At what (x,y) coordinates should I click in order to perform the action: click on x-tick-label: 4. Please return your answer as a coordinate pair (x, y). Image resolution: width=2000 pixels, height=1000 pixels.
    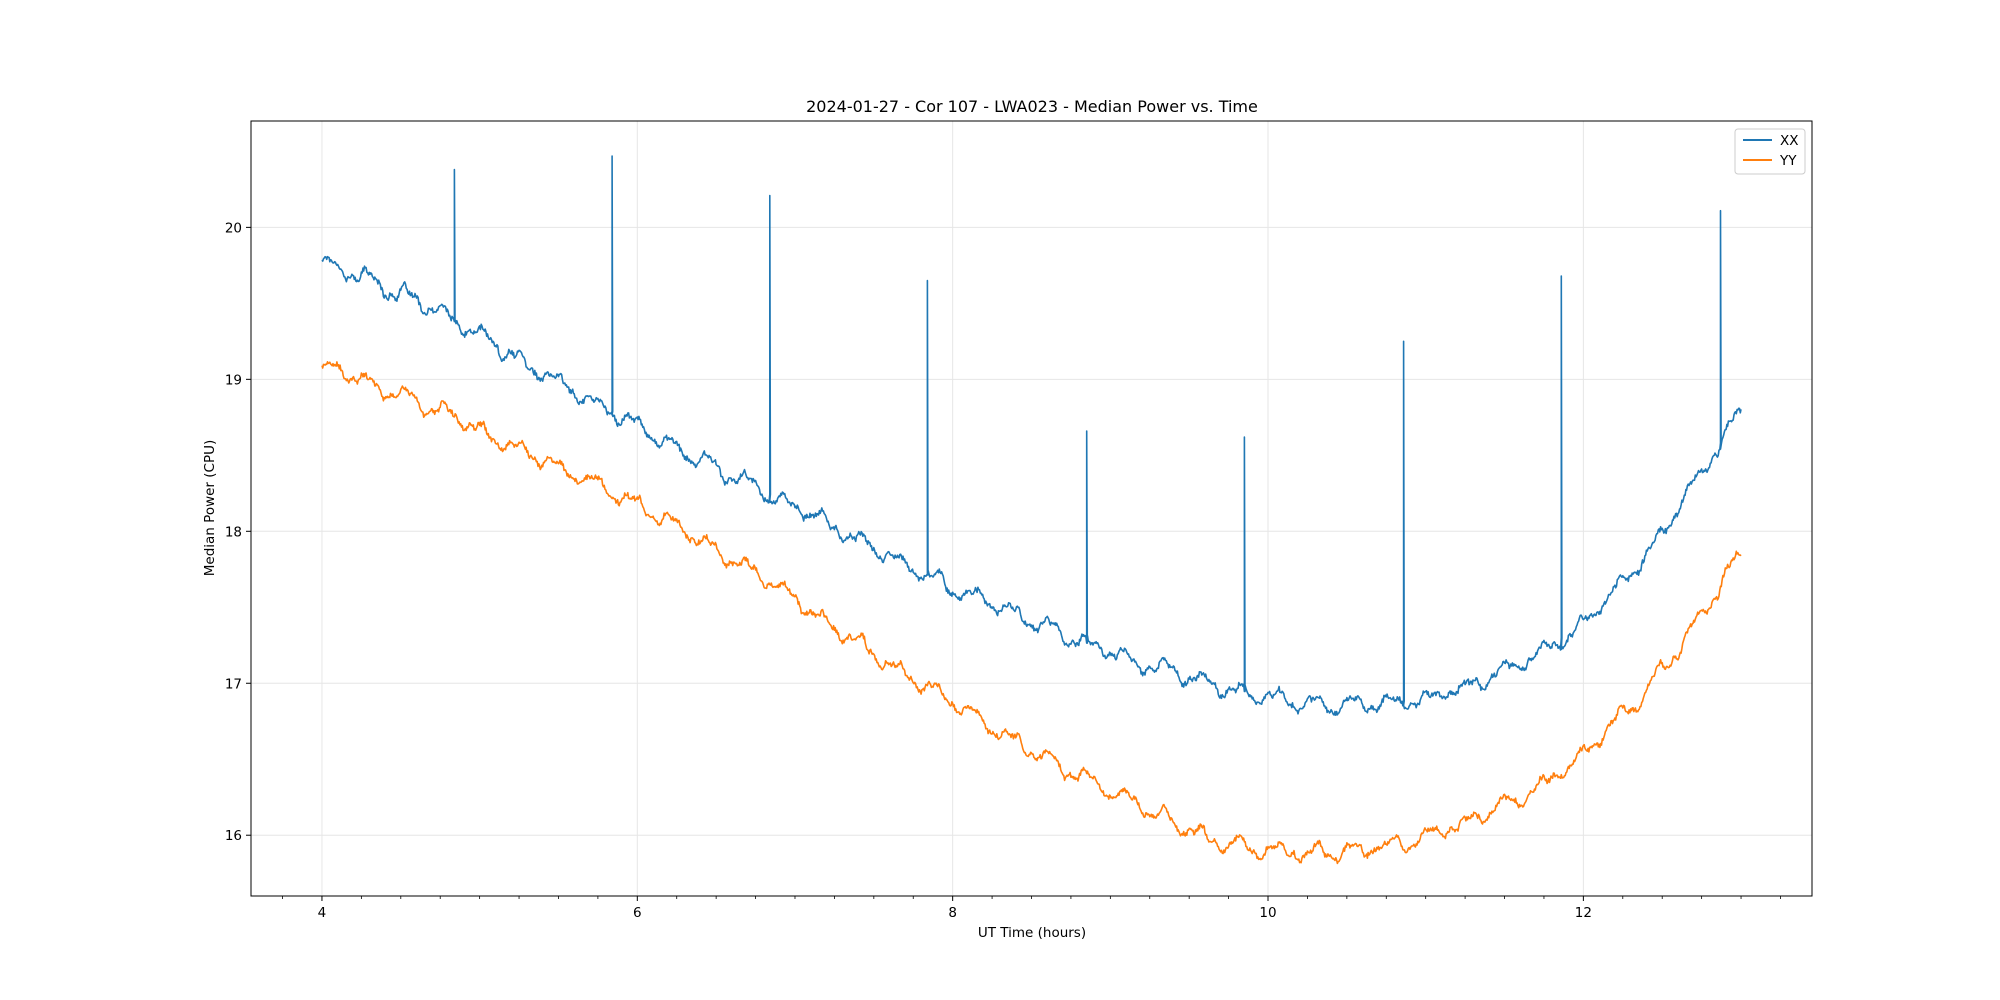
    Looking at the image, I should click on (322, 913).